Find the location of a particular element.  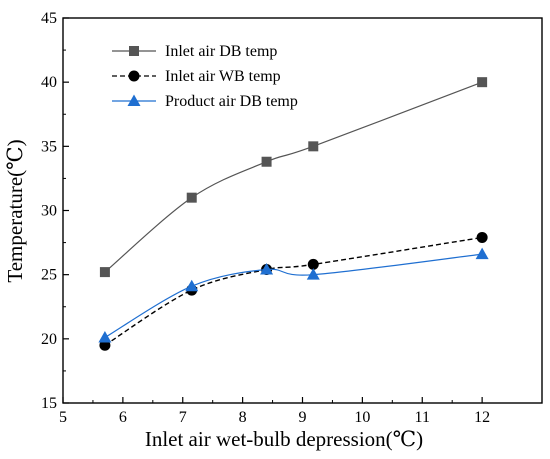

legend-label: Inlet air DB temp is located at coordinates (221, 51).